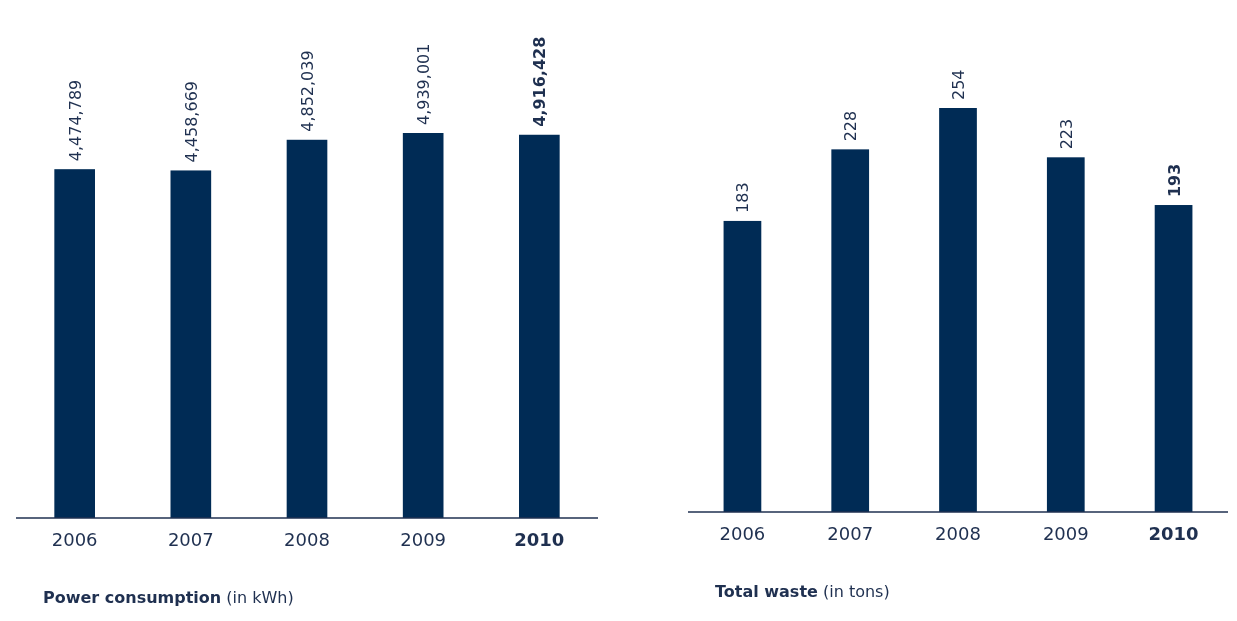 This screenshot has height=621, width=1237. What do you see at coordinates (767, 591) in the screenshot?
I see `text: Total waste` at bounding box center [767, 591].